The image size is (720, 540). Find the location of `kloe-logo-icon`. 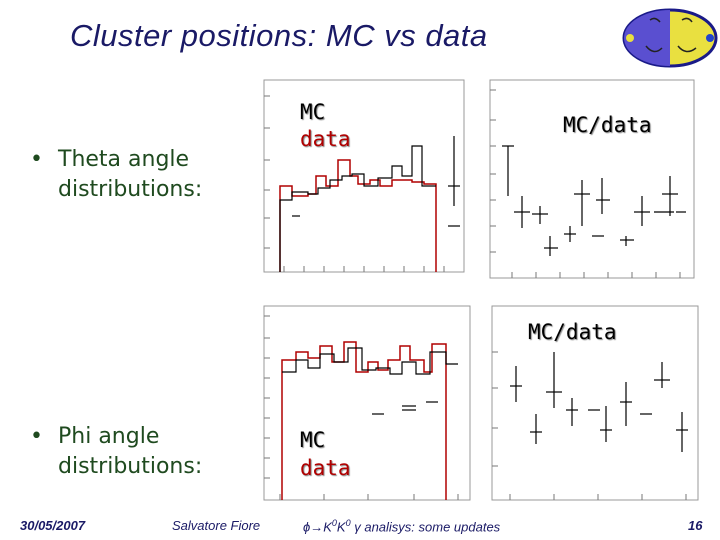

kloe-logo-icon is located at coordinates (670, 38).